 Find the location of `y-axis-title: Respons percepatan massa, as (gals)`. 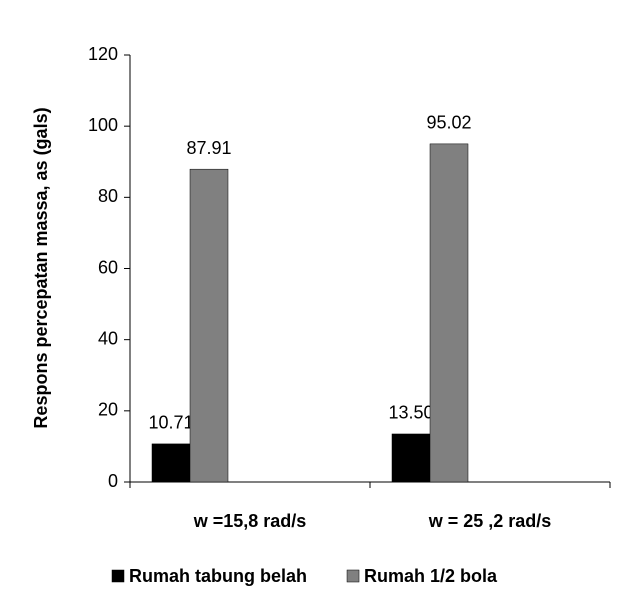

y-axis-title: Respons percepatan massa, as (gals) is located at coordinates (41, 267).